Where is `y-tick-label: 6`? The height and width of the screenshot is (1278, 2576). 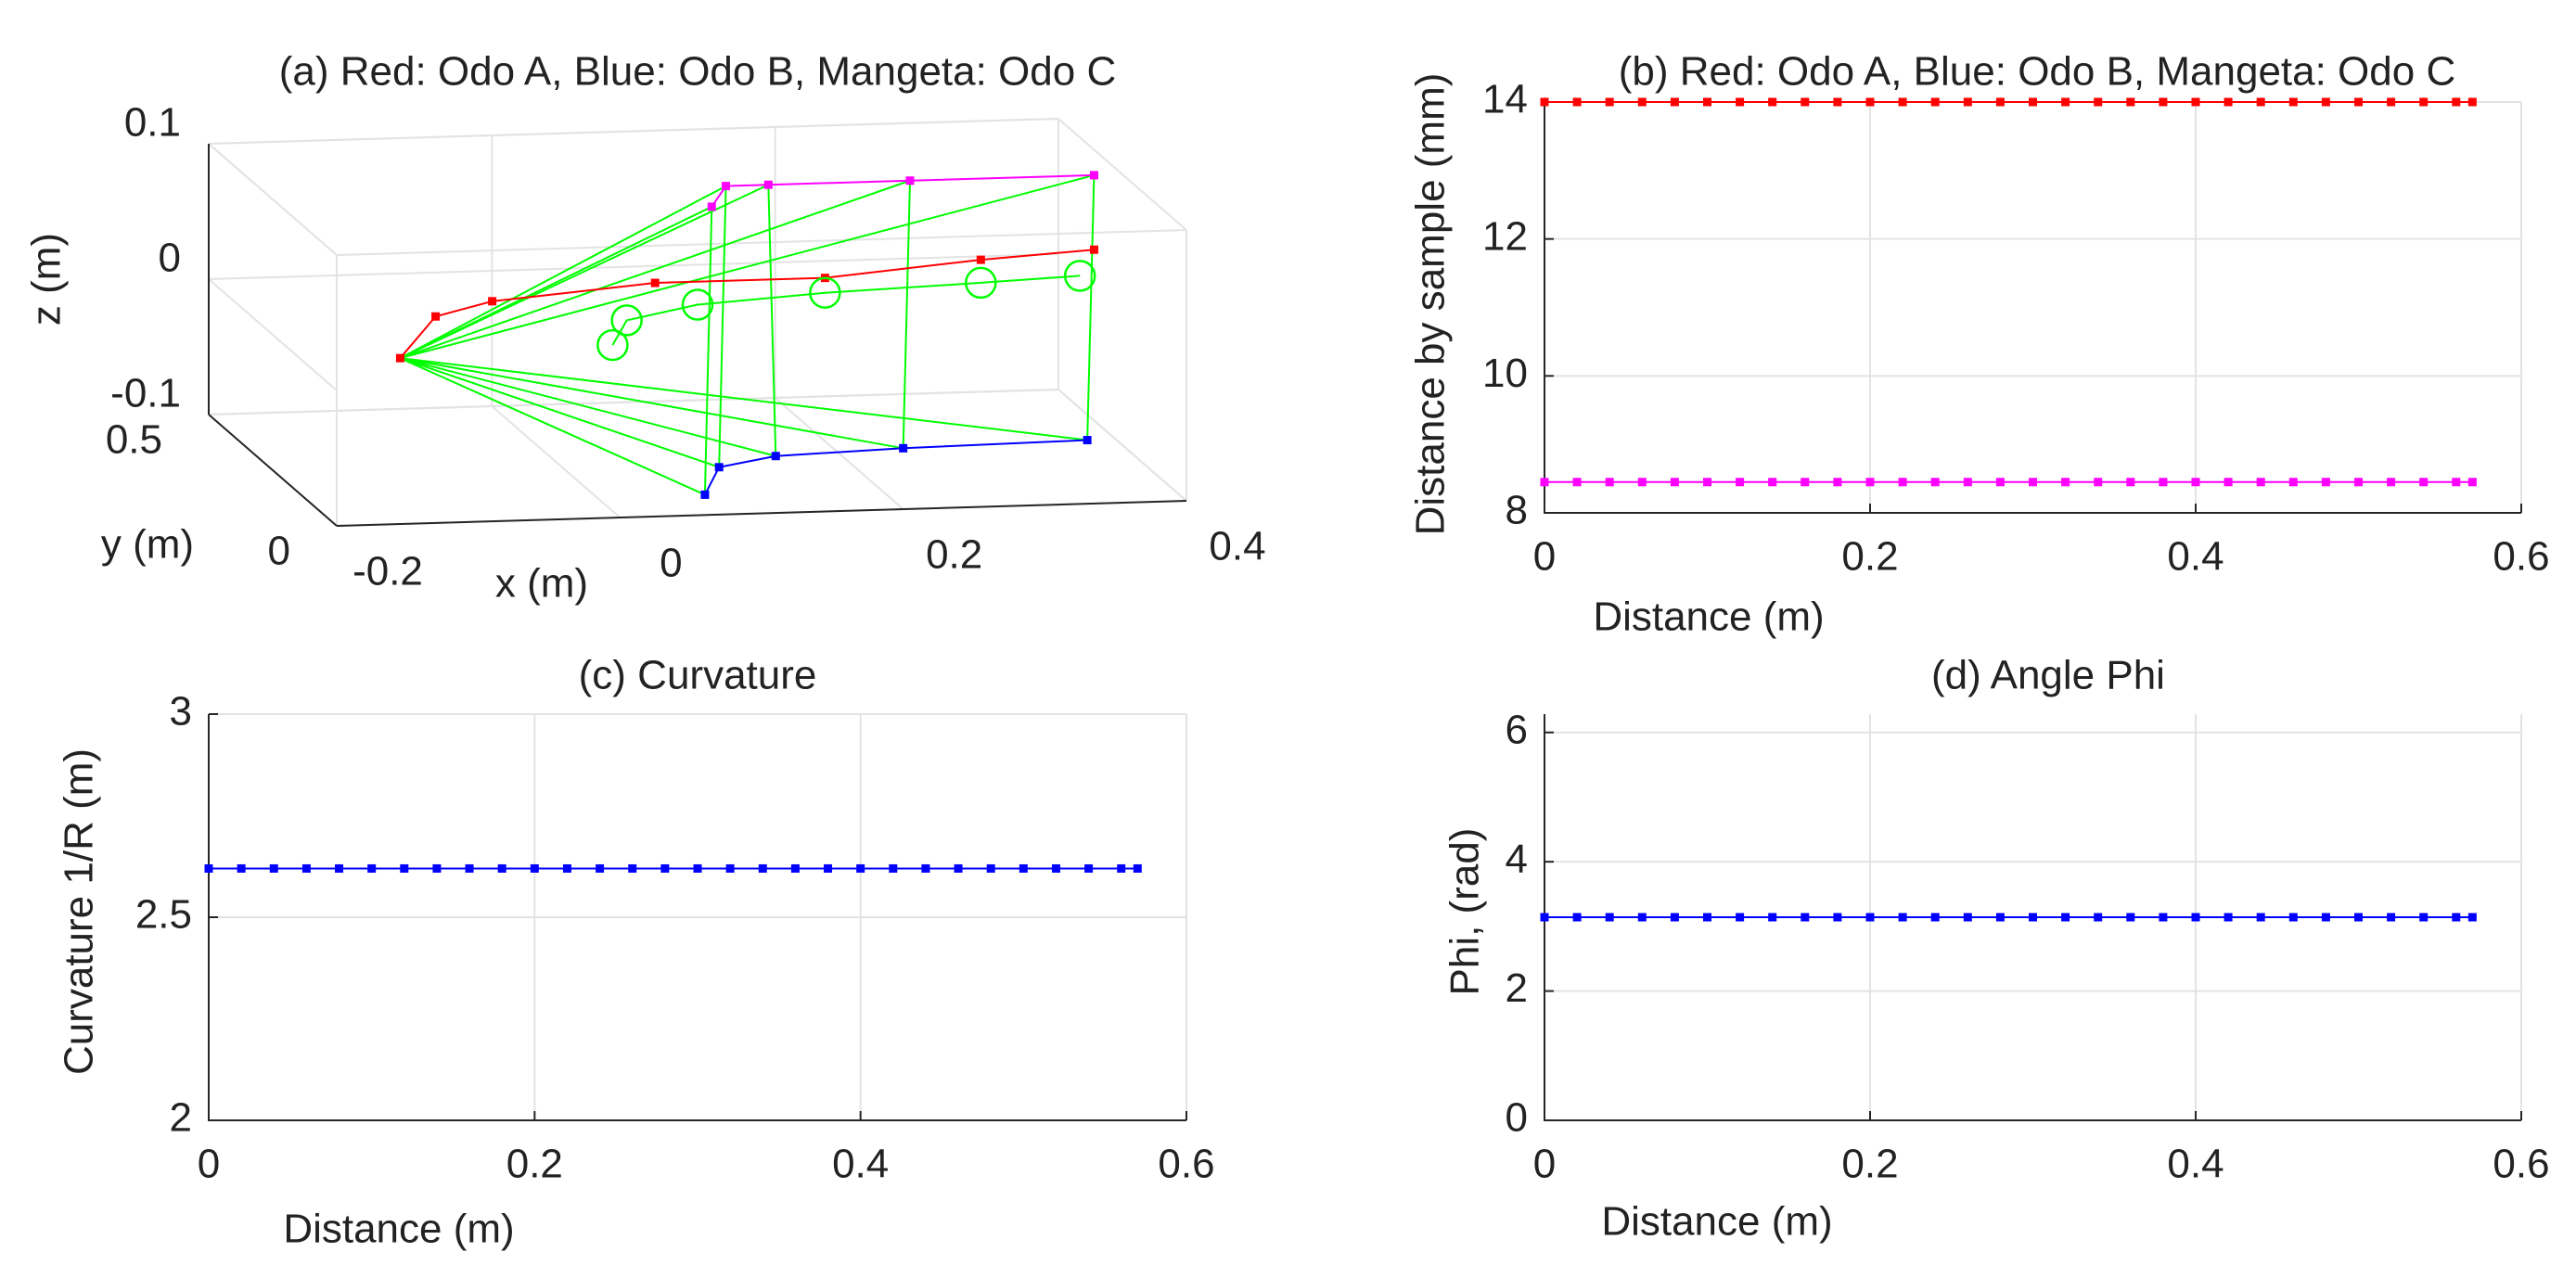
y-tick-label: 6 is located at coordinates (1517, 729).